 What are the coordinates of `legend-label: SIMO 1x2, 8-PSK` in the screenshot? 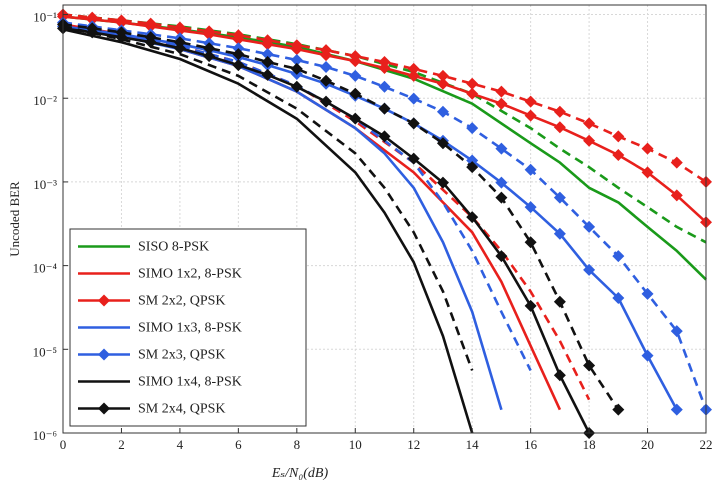 It's located at (190, 274).